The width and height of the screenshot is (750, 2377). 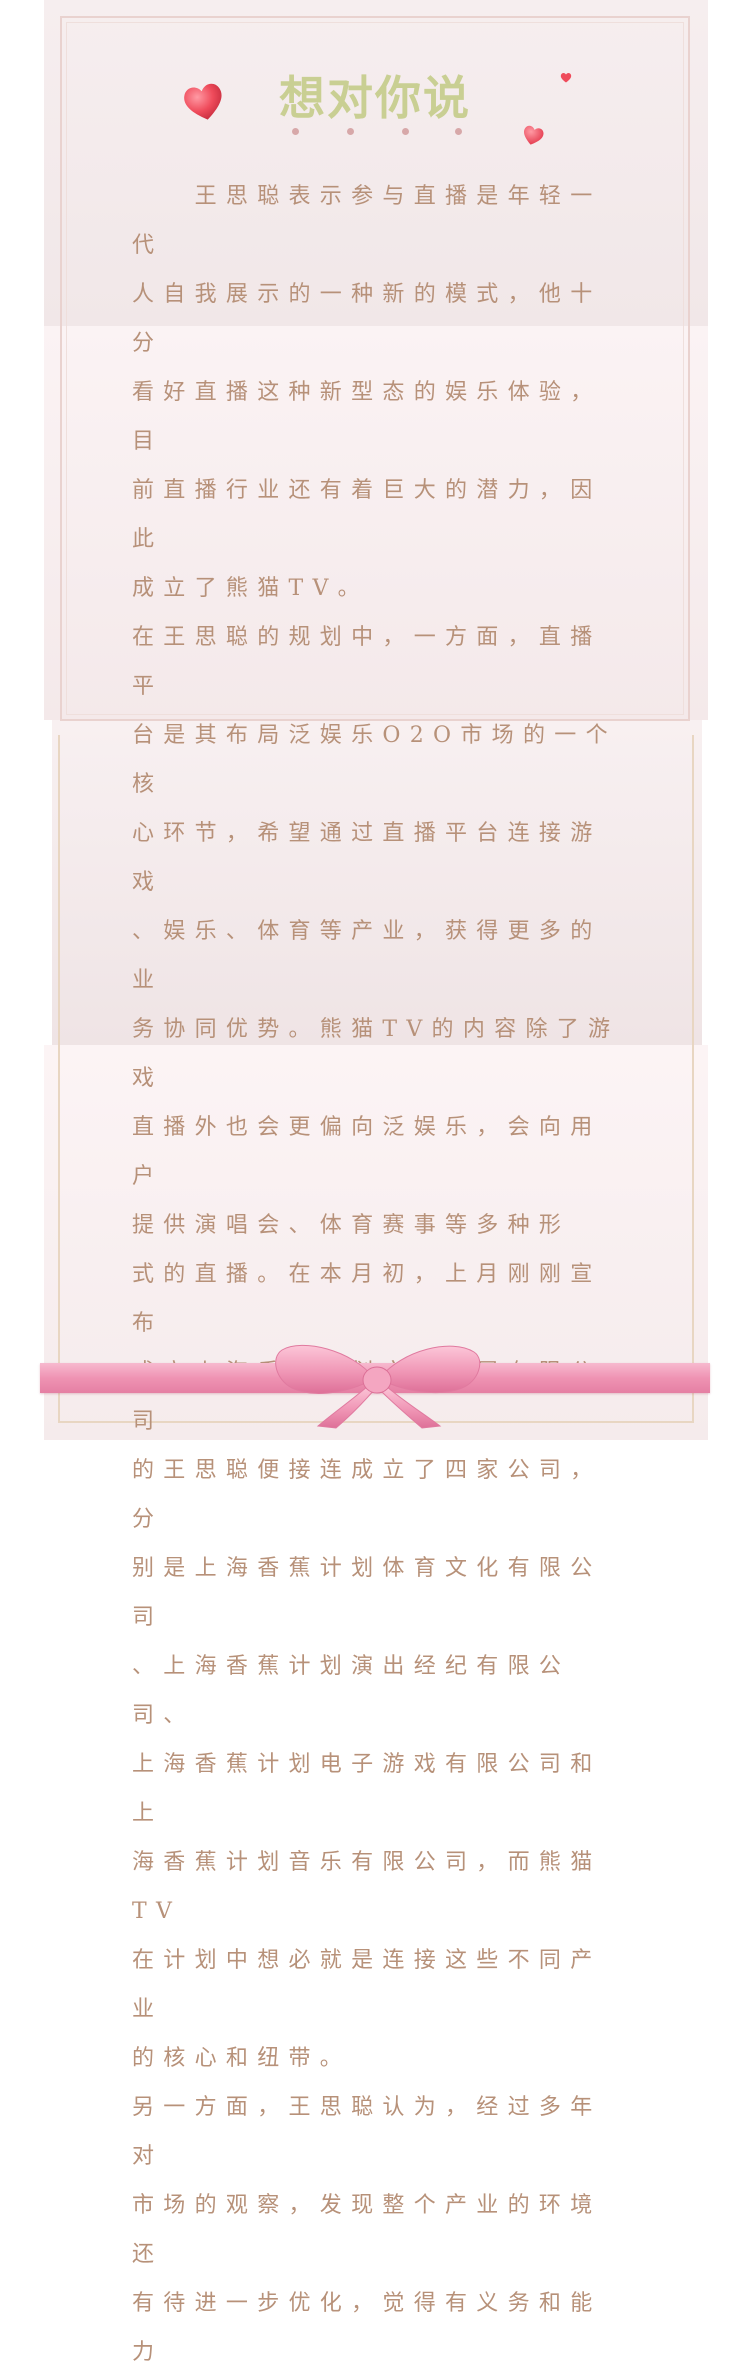 What do you see at coordinates (376, 163) in the screenshot?
I see `paper-panel-top` at bounding box center [376, 163].